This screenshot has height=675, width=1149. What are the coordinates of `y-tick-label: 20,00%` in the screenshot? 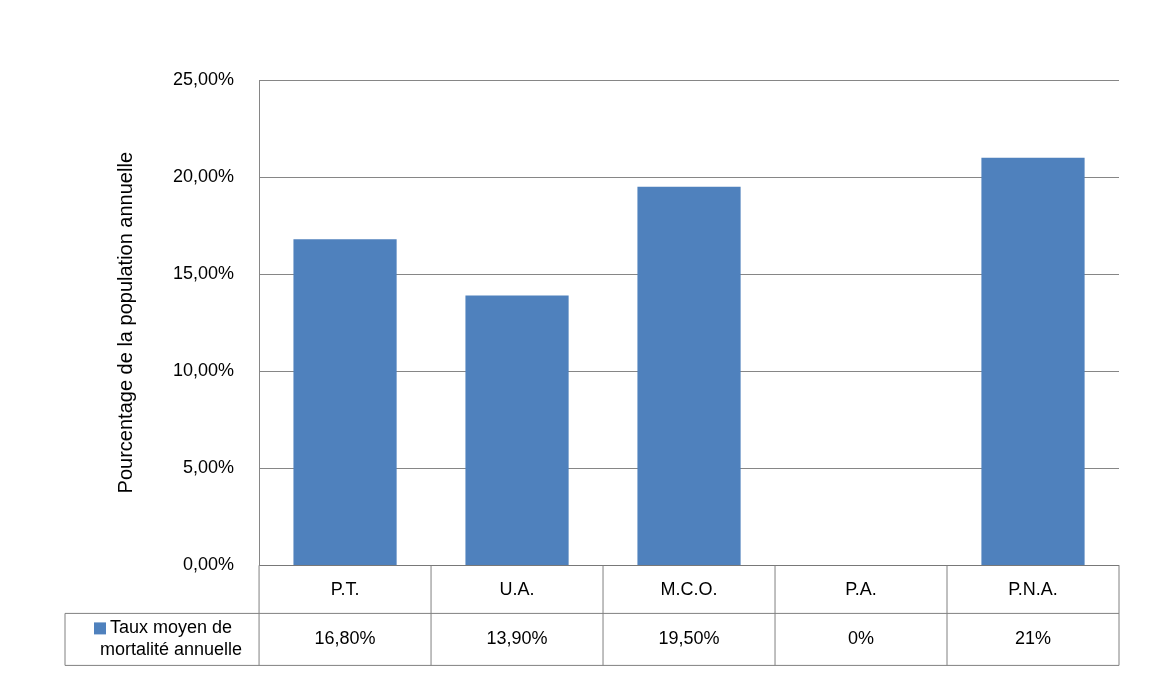 It's located at (203, 176).